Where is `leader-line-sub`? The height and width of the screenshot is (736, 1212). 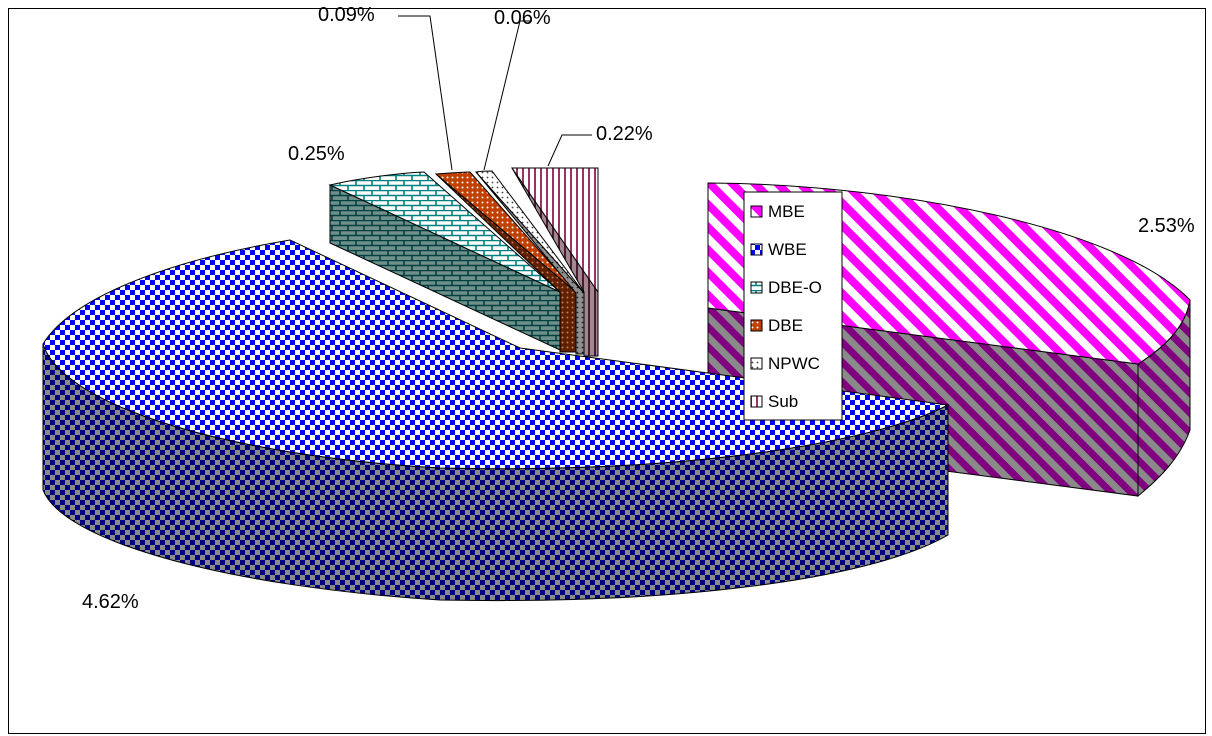 leader-line-sub is located at coordinates (569, 150).